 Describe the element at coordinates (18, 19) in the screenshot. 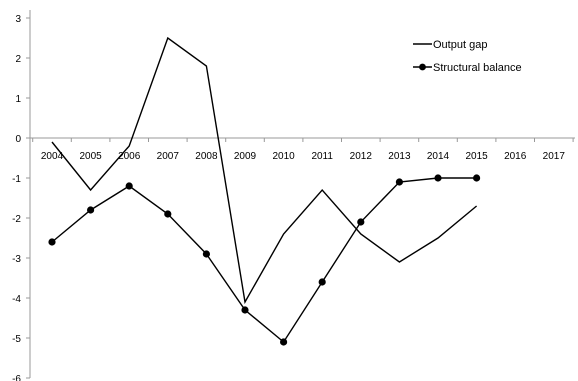

I see `y-tick-label: 3` at that location.